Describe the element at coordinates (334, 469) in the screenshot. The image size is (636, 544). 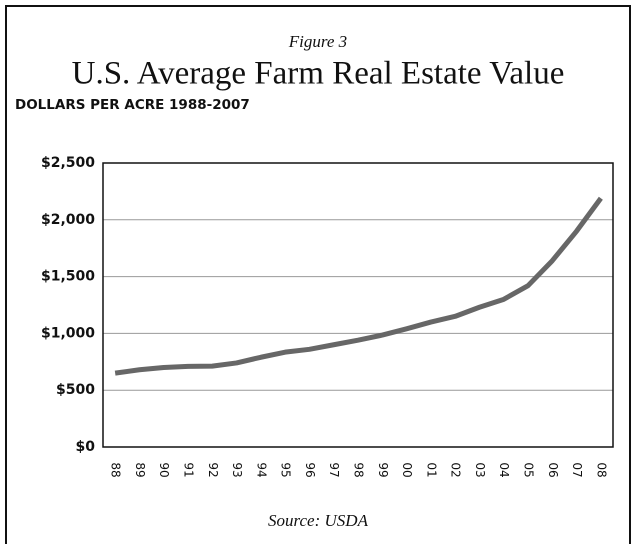
I see `x-tick-label: 97` at that location.